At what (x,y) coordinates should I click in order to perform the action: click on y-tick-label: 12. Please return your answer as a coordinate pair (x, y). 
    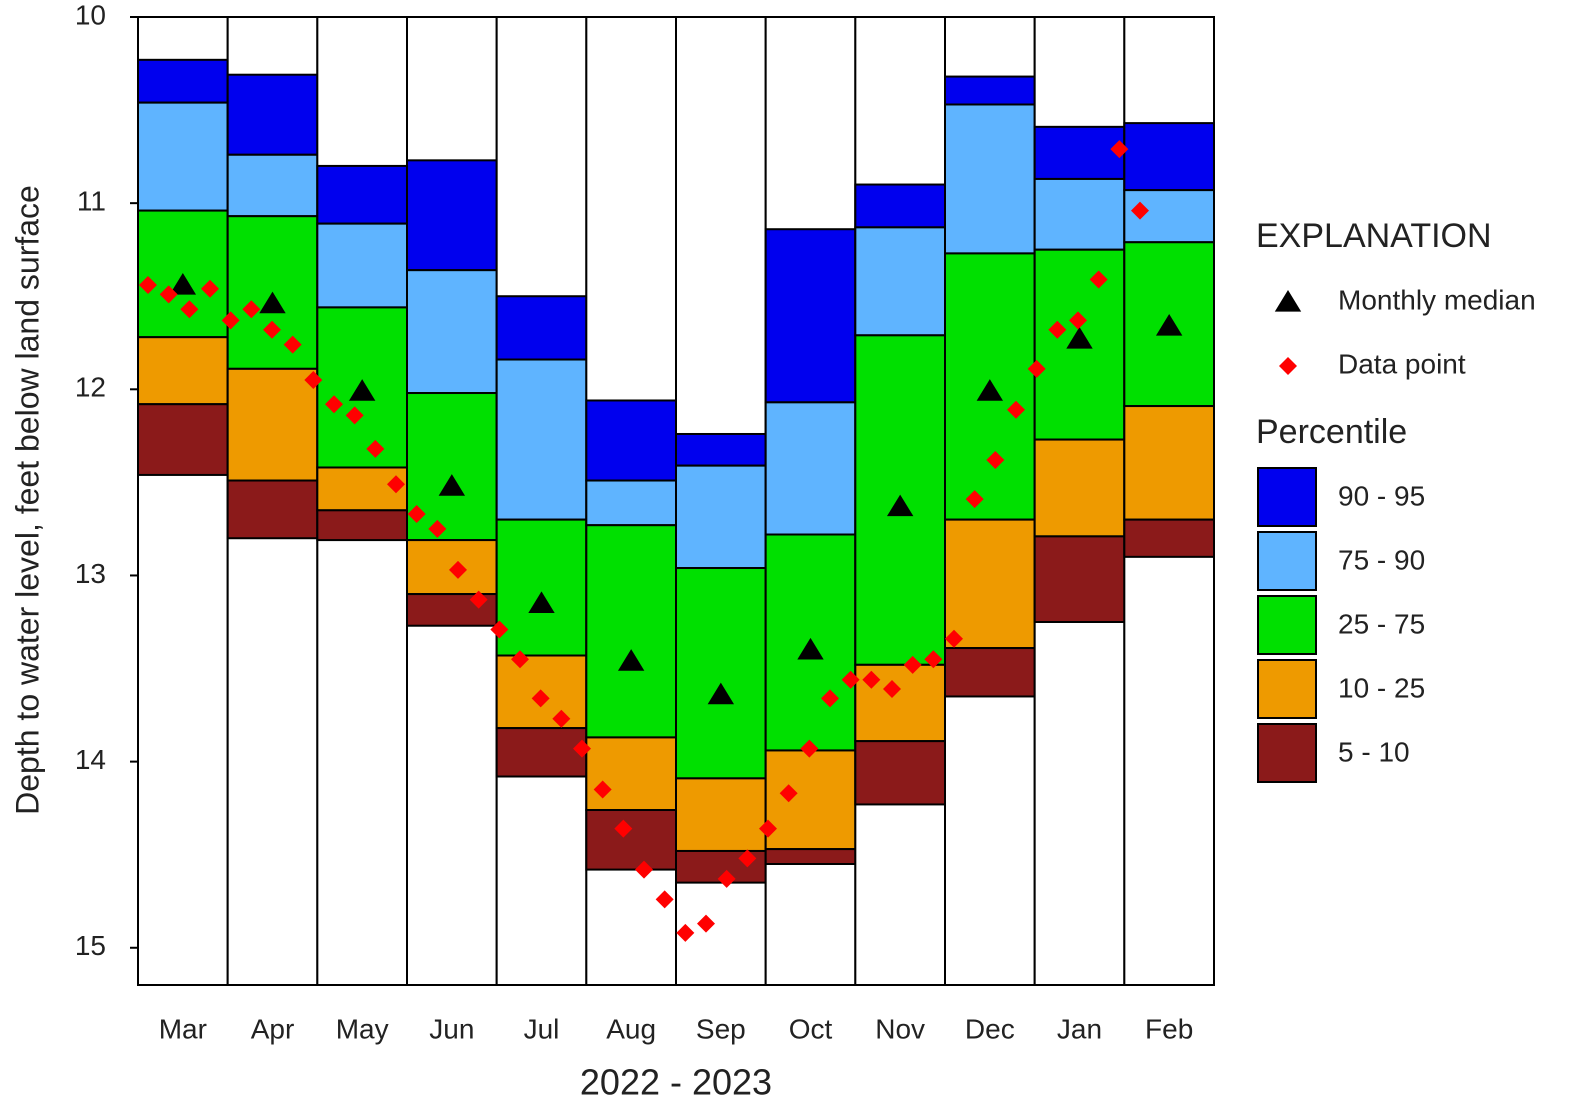
    Looking at the image, I should click on (90, 387).